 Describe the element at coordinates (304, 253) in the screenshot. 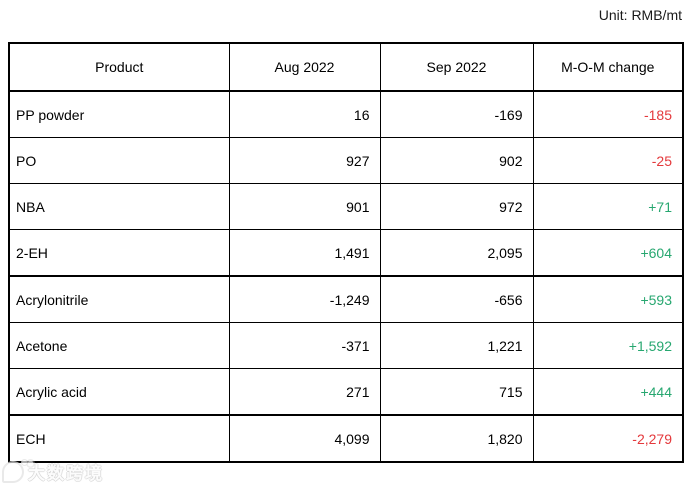

I see `aug-value: 1,491` at that location.